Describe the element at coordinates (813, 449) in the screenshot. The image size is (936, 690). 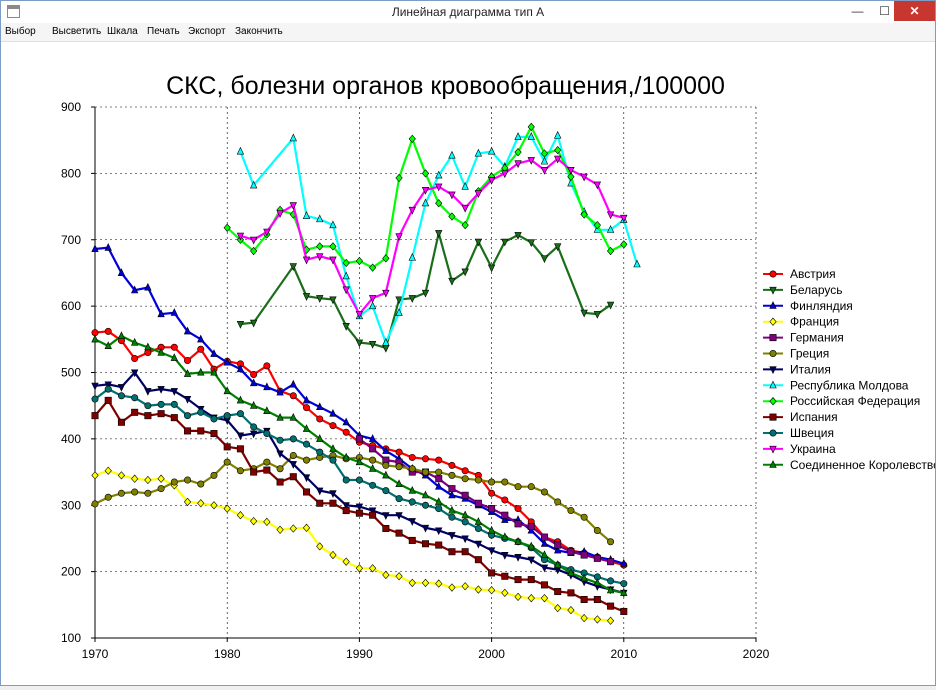
I see `legend-label: Украина` at that location.